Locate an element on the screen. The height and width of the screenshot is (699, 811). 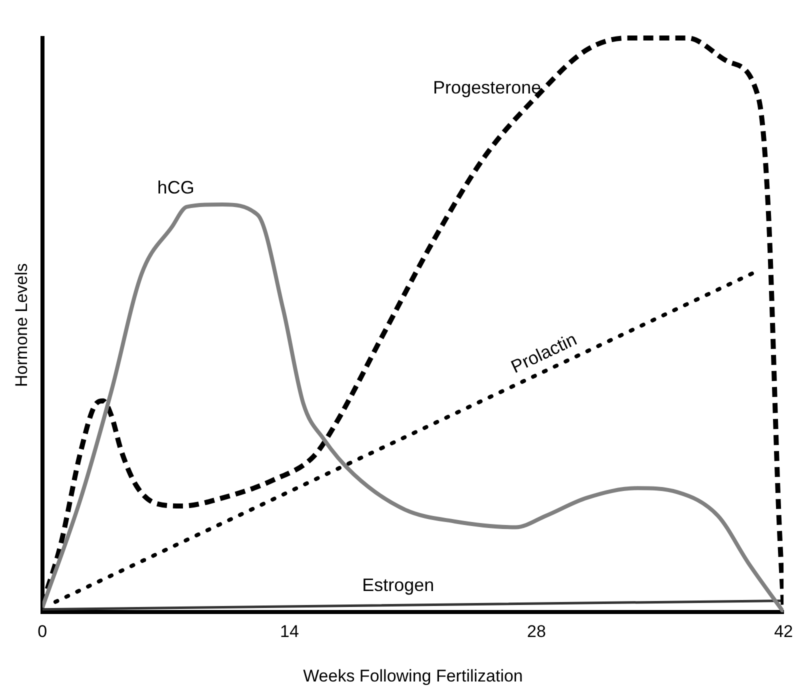
x-axis-title: Weeks Following Fertilization is located at coordinates (413, 676).